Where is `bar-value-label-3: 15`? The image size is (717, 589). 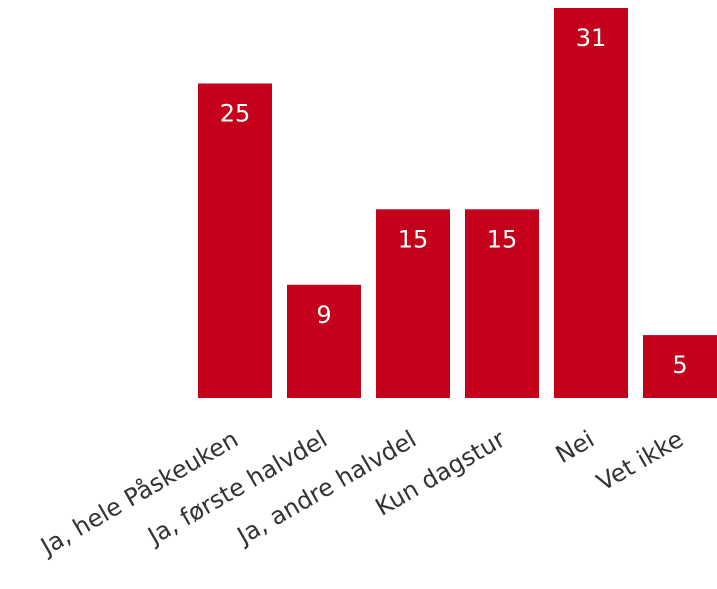
bar-value-label-3: 15 is located at coordinates (502, 239).